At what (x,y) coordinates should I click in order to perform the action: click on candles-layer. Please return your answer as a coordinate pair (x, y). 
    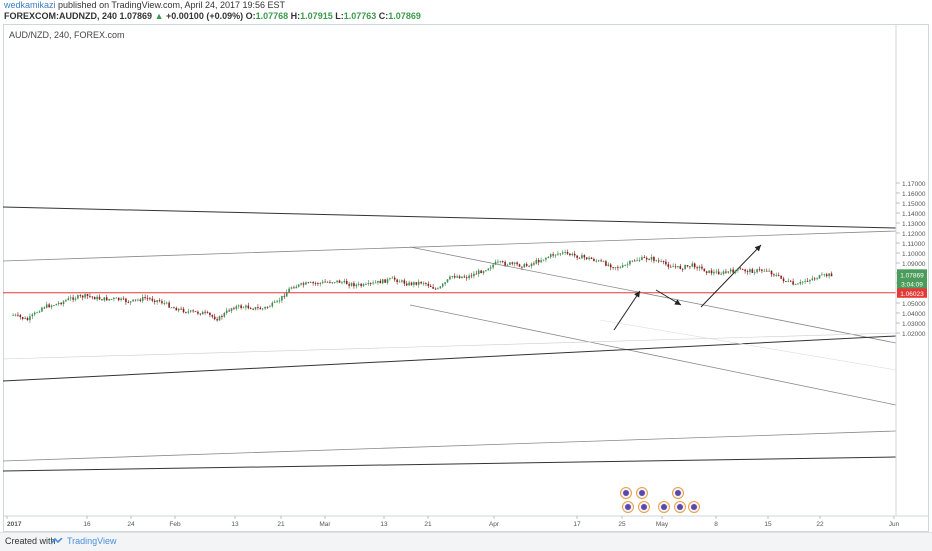
    Looking at the image, I should click on (422, 286).